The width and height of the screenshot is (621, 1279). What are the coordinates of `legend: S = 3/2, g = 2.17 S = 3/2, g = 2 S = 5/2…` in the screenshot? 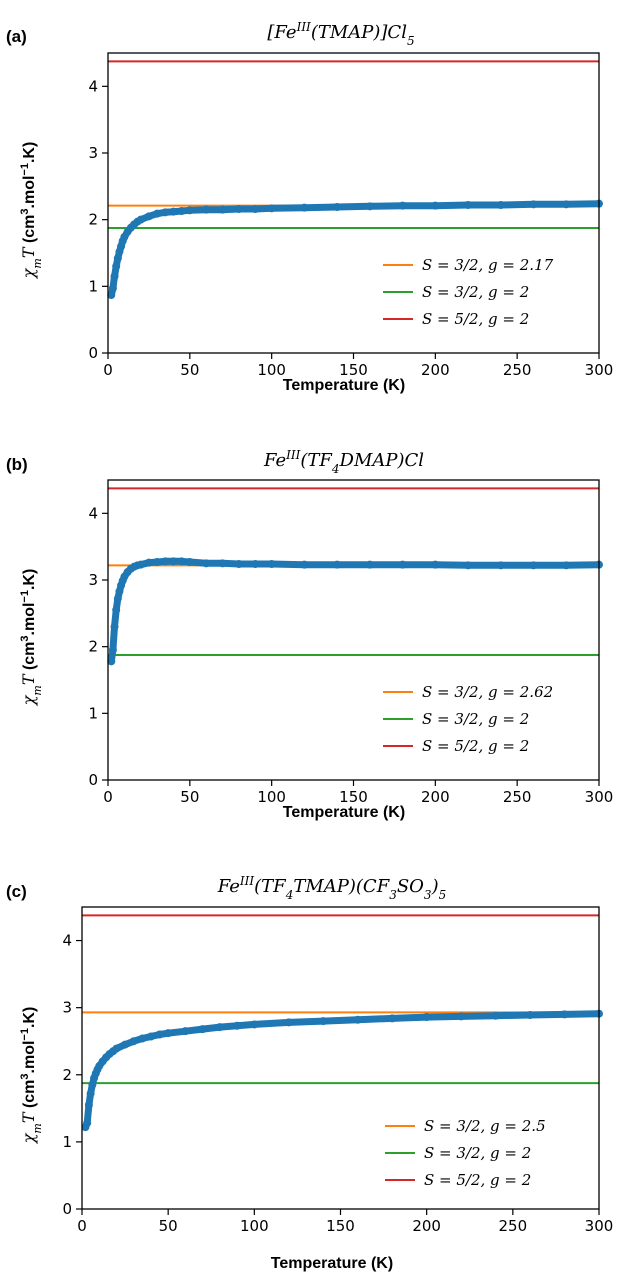 It's located at (468, 292).